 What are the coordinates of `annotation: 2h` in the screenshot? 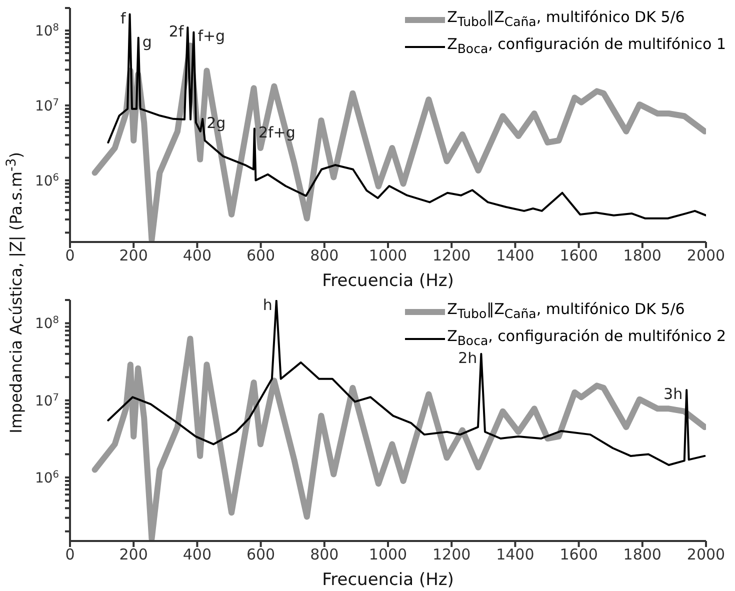 It's located at (468, 357).